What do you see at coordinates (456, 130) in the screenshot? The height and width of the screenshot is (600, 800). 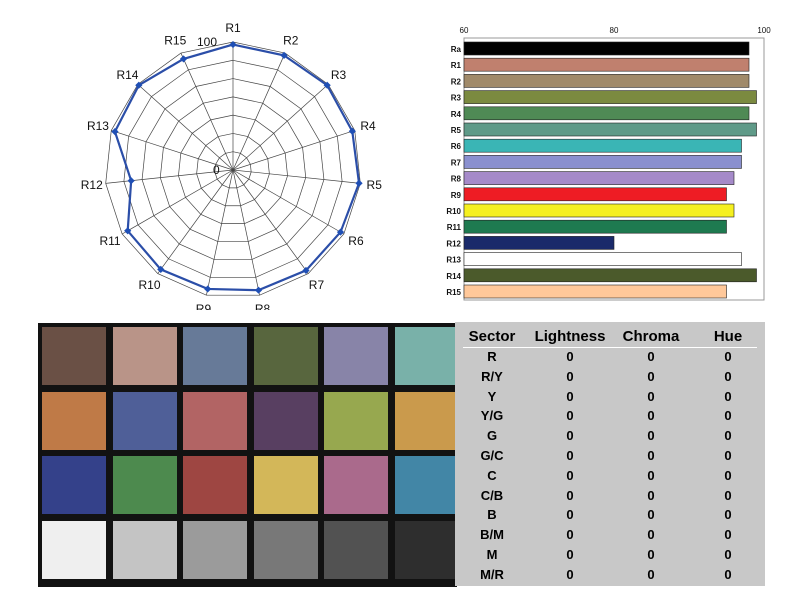 I see `bar-category-label: R5` at bounding box center [456, 130].